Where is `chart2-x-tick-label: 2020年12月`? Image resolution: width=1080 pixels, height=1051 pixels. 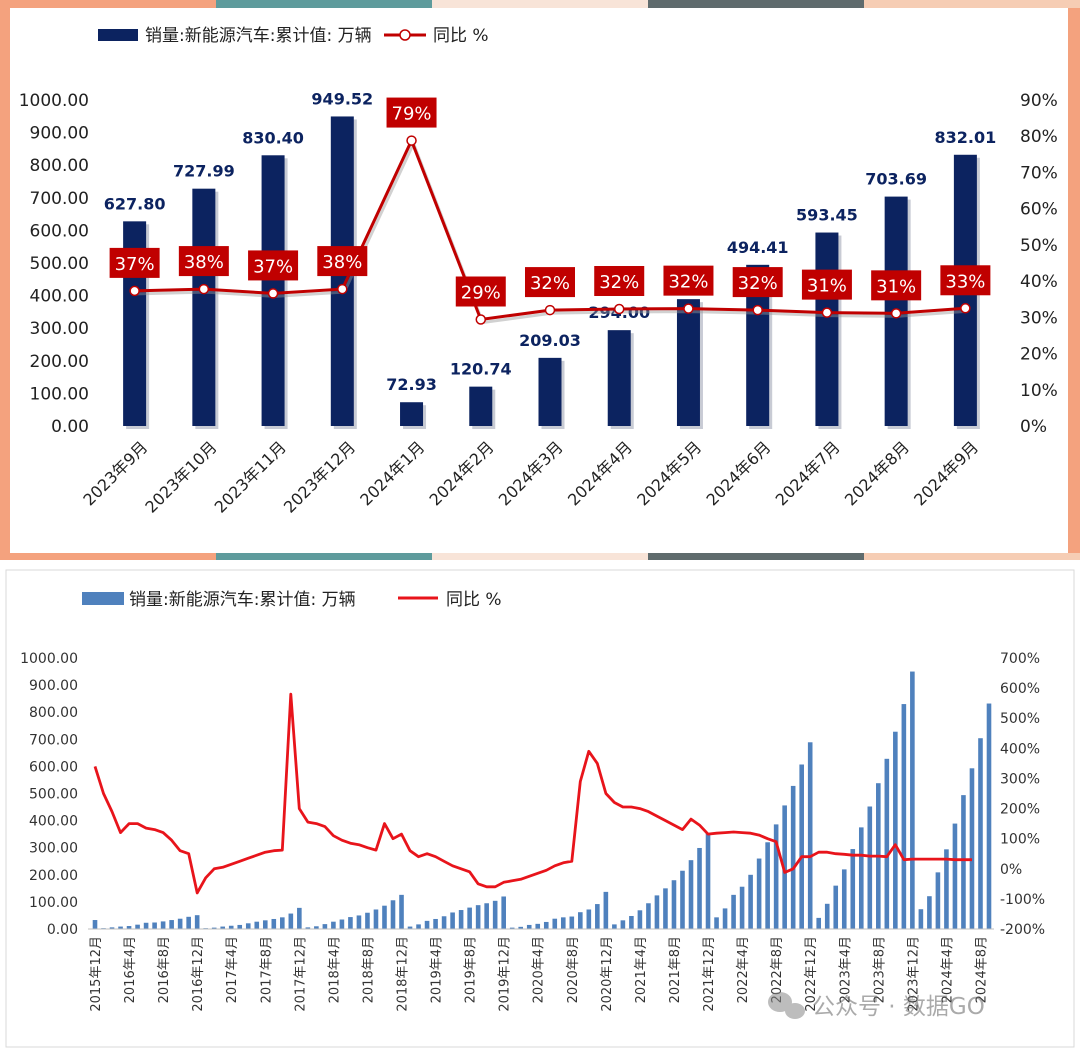 chart2-x-tick-label: 2020年12月 is located at coordinates (607, 974).